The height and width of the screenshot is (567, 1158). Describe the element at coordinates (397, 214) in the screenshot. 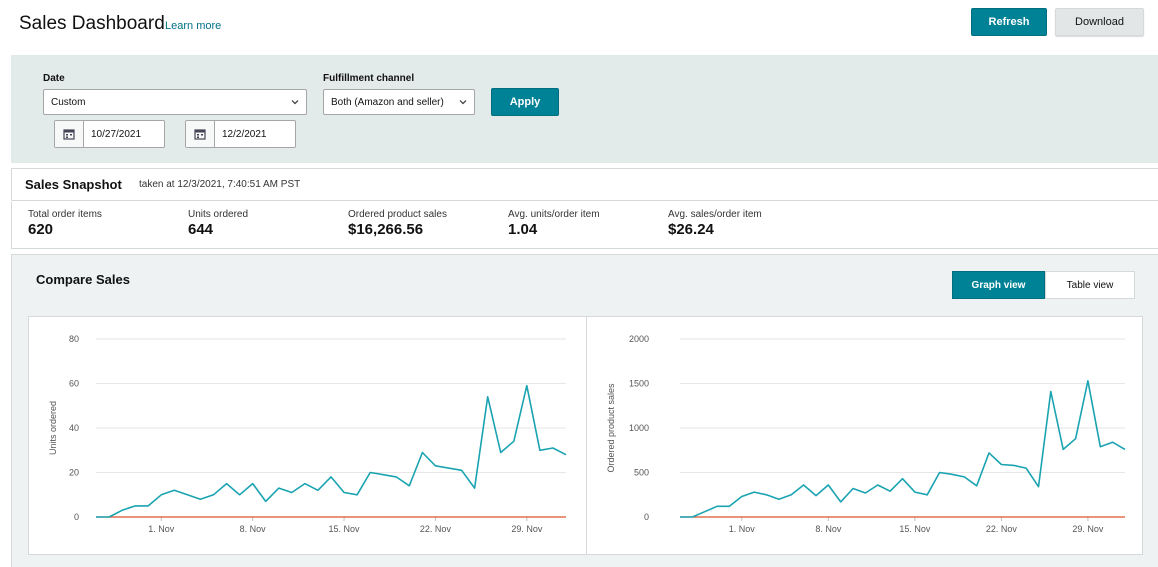

I see `metric-label: Ordered product sales` at that location.